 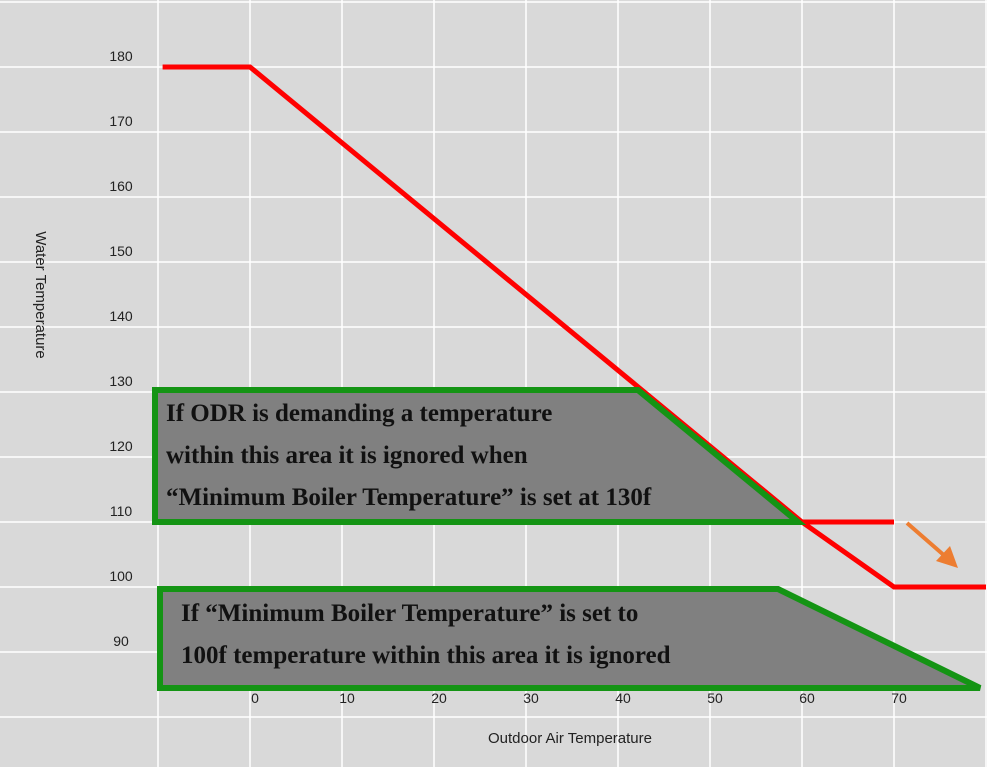 I want to click on x-ticks: 0 10 20 30 40 50 60 70, so click(x=579, y=698).